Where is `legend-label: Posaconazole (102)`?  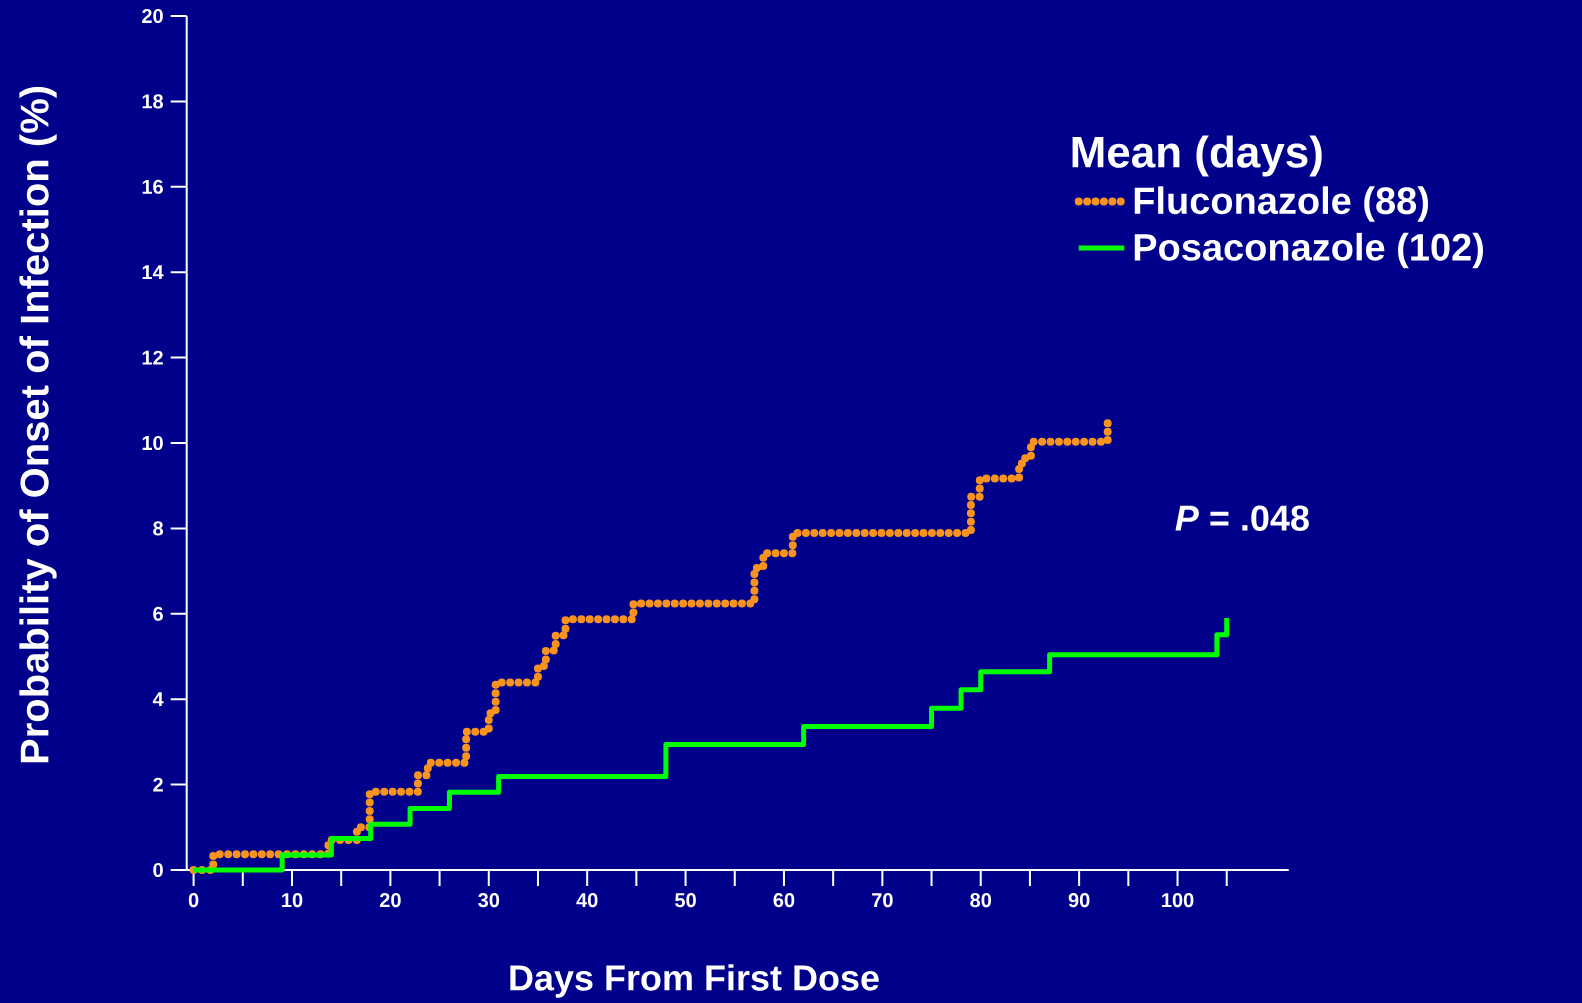 legend-label: Posaconazole (102) is located at coordinates (1308, 250).